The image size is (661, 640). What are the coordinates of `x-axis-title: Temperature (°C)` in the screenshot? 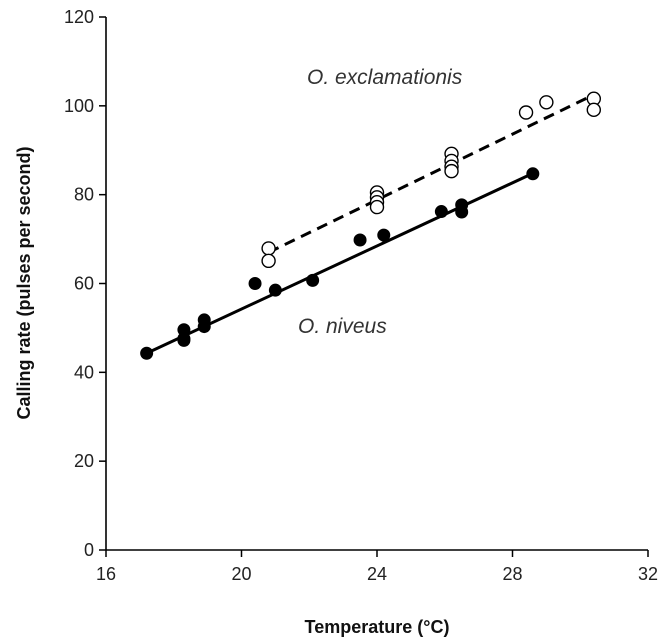 It's located at (377, 627).